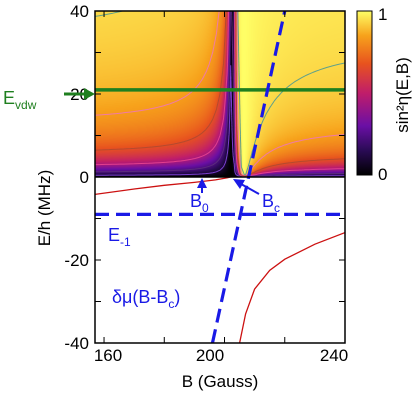 This screenshot has width=415, height=401. Describe the element at coordinates (163, 186) in the screenshot. I see `bound-state-upper-branch` at that location.